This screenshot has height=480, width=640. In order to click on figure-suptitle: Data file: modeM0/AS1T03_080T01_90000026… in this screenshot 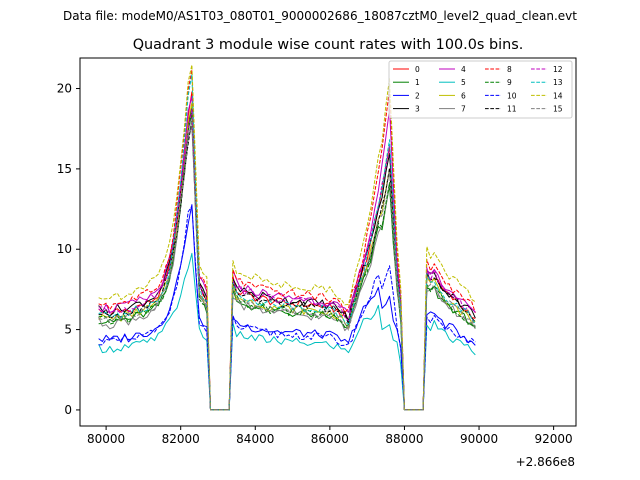, I will do `click(320, 16)`.